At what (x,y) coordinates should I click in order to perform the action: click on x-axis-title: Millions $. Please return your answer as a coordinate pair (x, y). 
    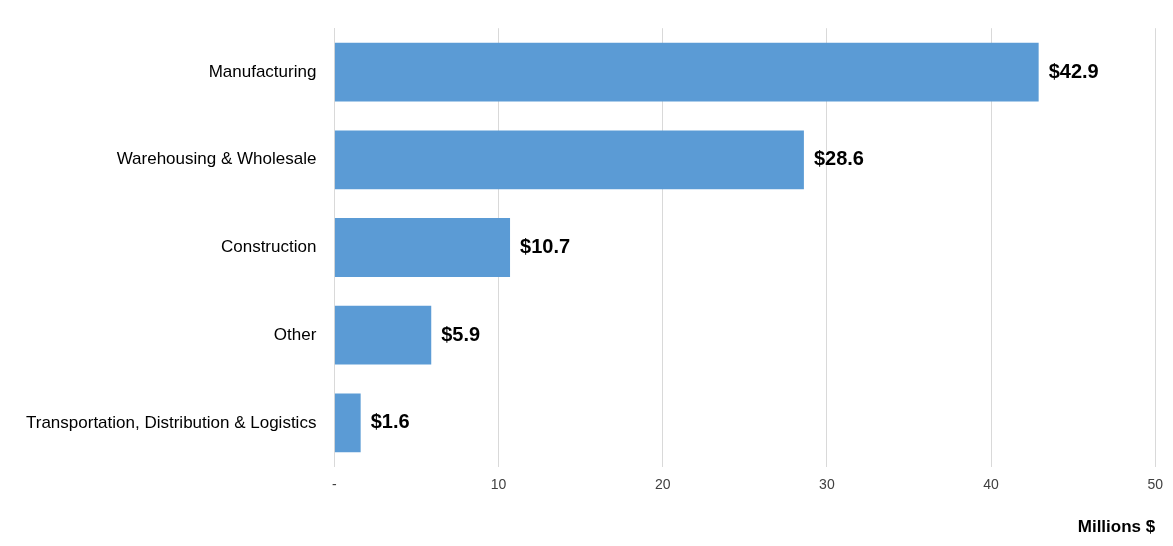
    Looking at the image, I should click on (1116, 527).